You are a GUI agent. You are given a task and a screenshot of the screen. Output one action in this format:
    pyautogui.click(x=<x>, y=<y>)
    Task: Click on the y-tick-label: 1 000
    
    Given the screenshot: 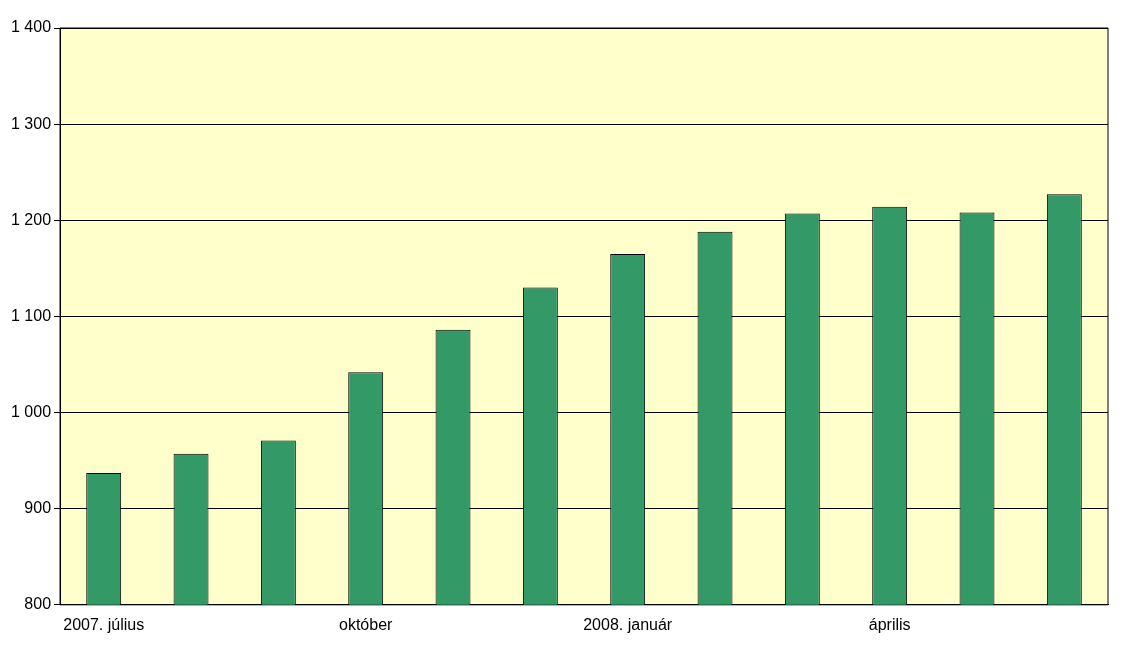 What is the action you would take?
    pyautogui.click(x=31, y=411)
    